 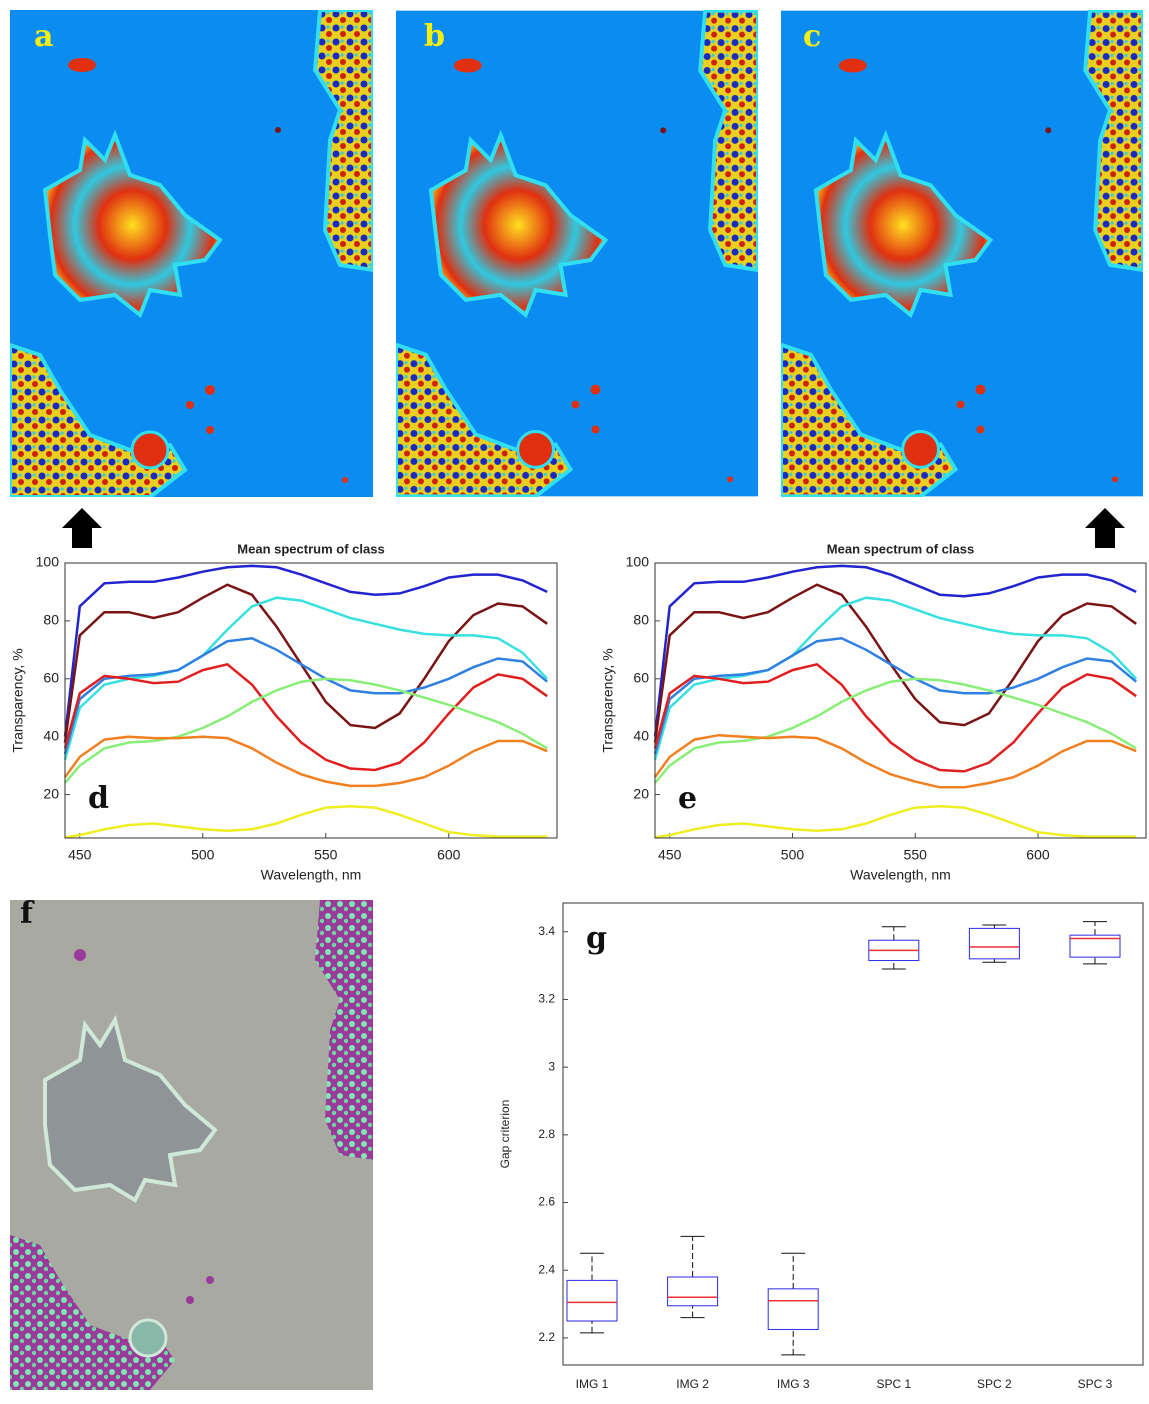 I want to click on y-tick-label: 3, so click(x=551, y=1066).